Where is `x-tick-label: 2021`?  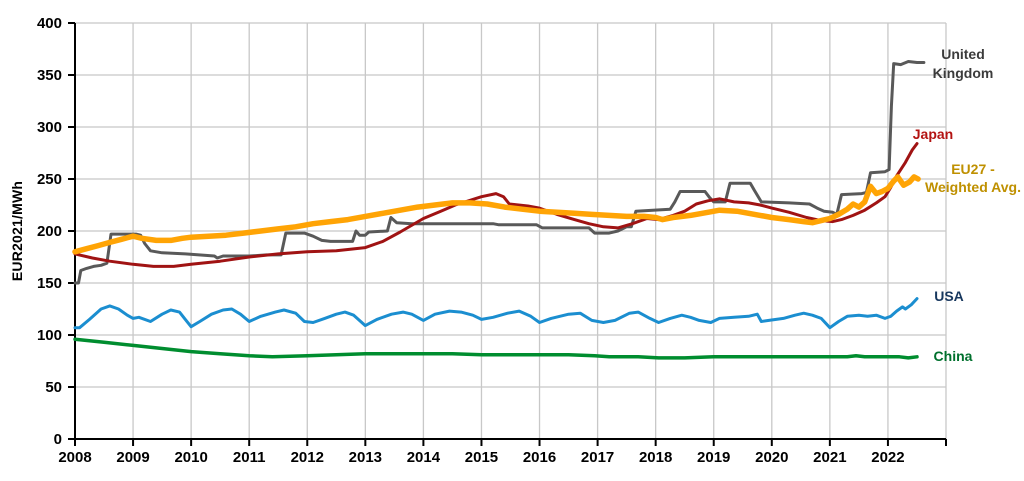
x-tick-label: 2021 is located at coordinates (829, 457).